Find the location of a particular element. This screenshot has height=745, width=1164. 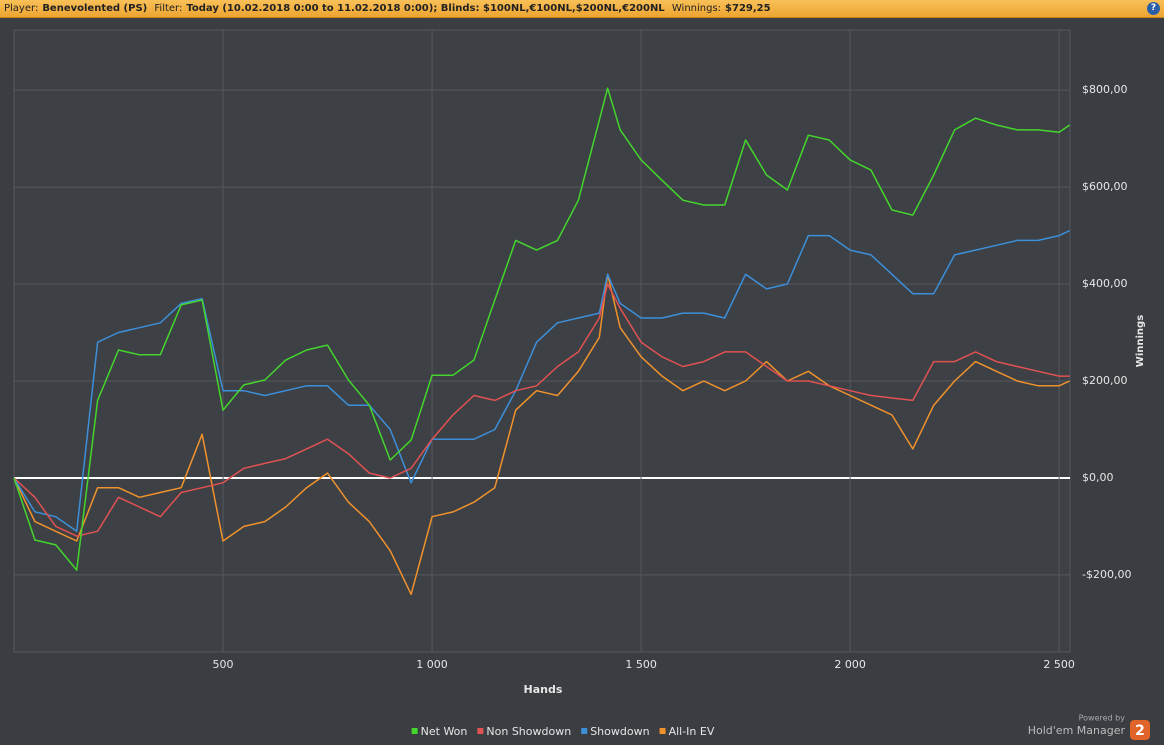

product-logo is located at coordinates (1140, 730).